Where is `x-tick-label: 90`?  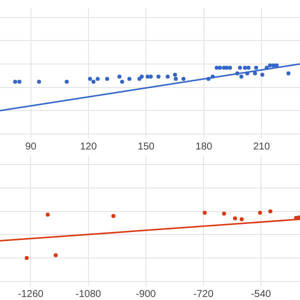
x-tick-label: 90 is located at coordinates (31, 147).